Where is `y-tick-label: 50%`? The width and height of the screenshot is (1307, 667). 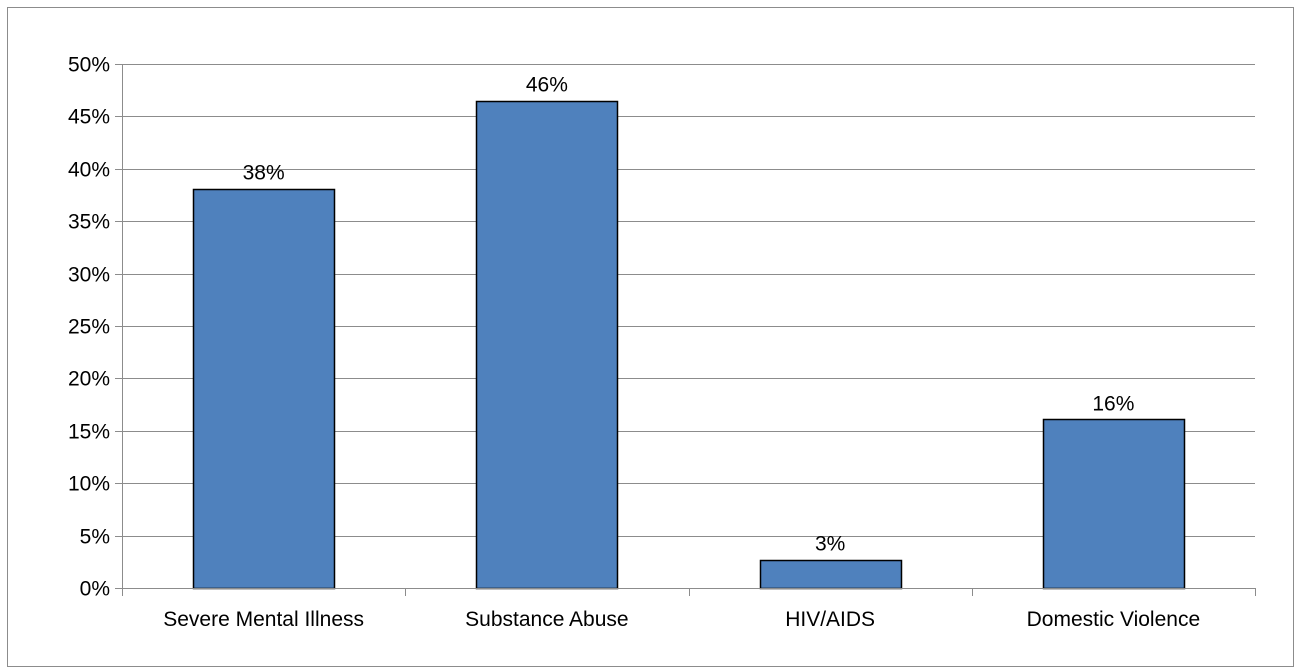 y-tick-label: 50% is located at coordinates (89, 65).